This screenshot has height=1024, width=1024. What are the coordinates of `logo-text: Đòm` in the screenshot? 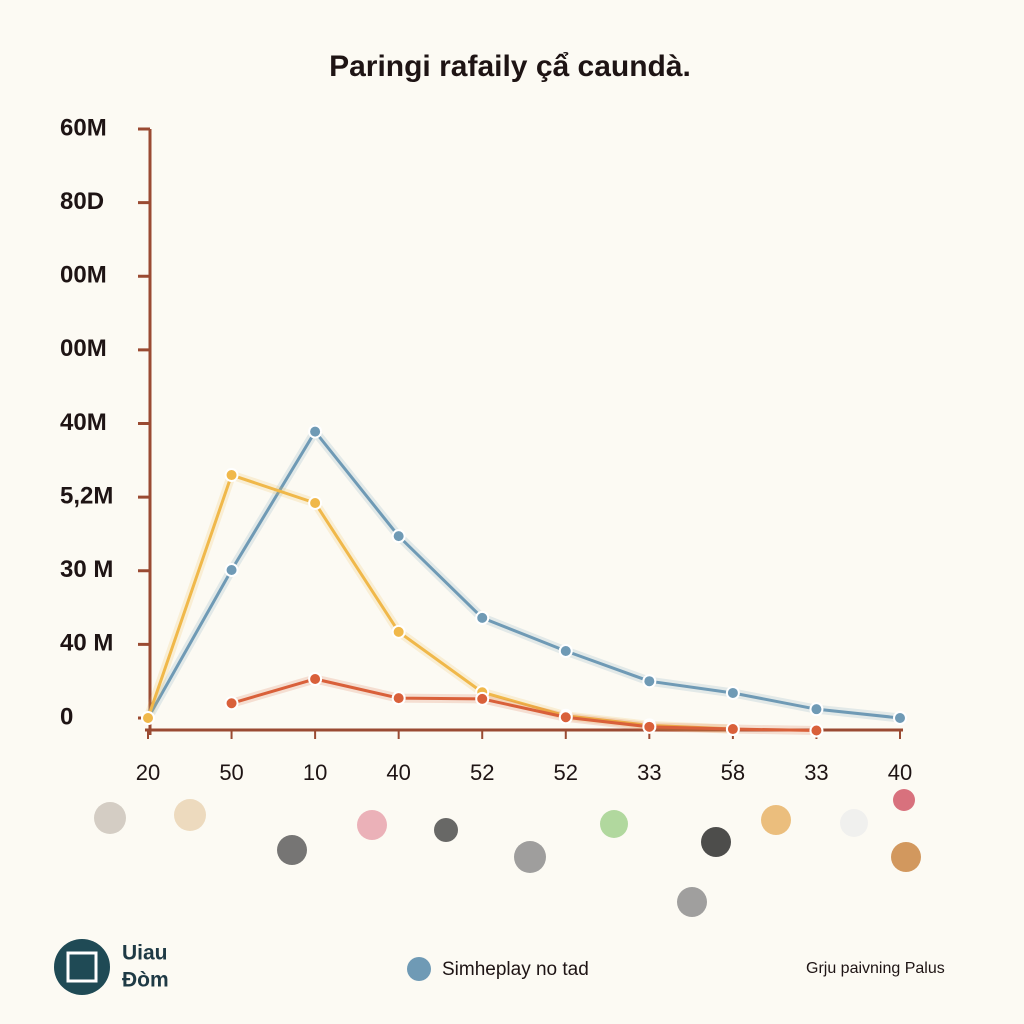 It's located at (145, 980).